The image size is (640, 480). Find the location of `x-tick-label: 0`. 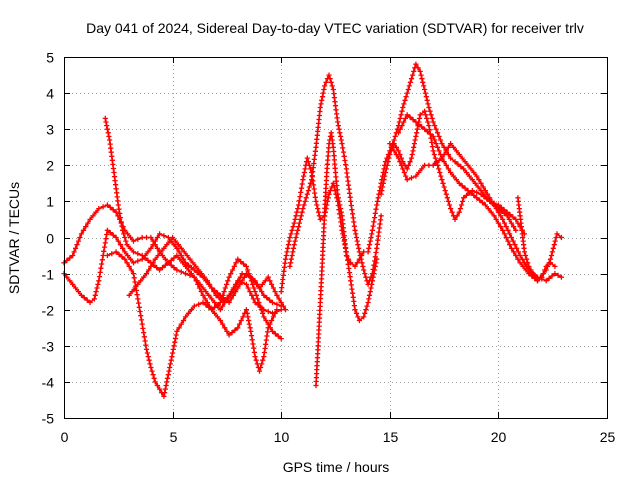

x-tick-label: 0 is located at coordinates (65, 437).